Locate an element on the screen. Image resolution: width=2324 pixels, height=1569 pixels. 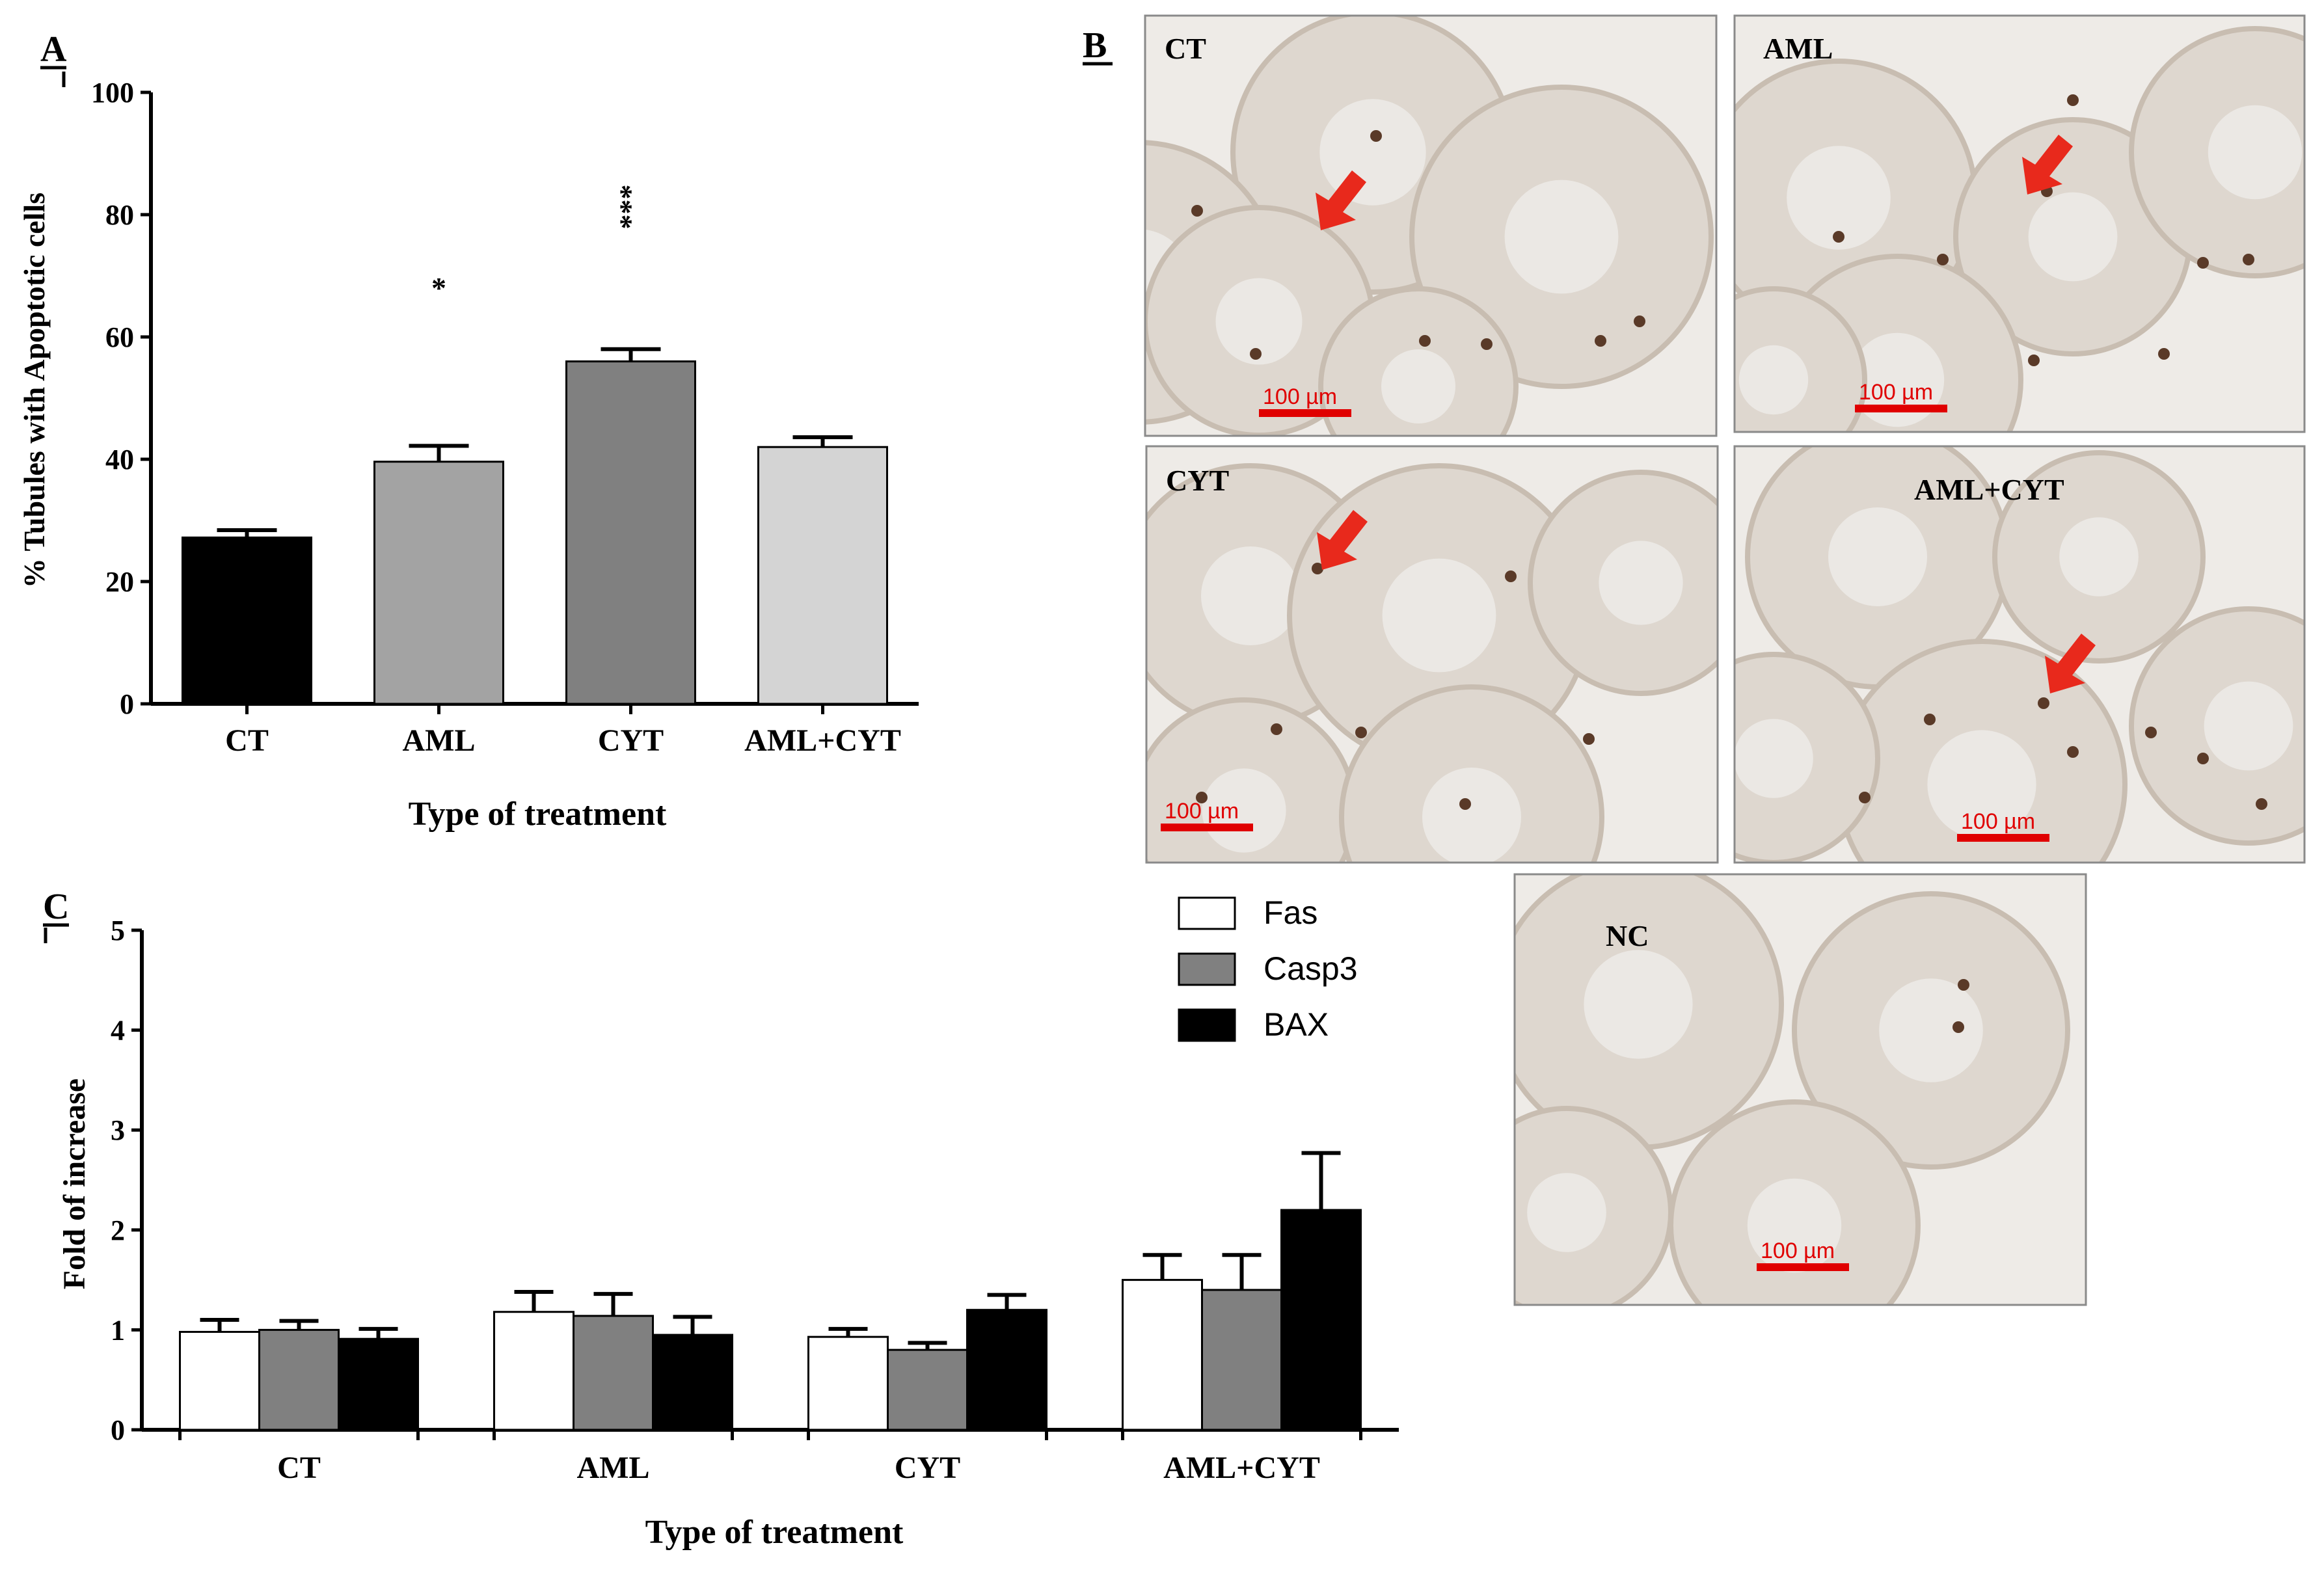
panel-c-y-tick-label: 1 is located at coordinates (118, 1330).